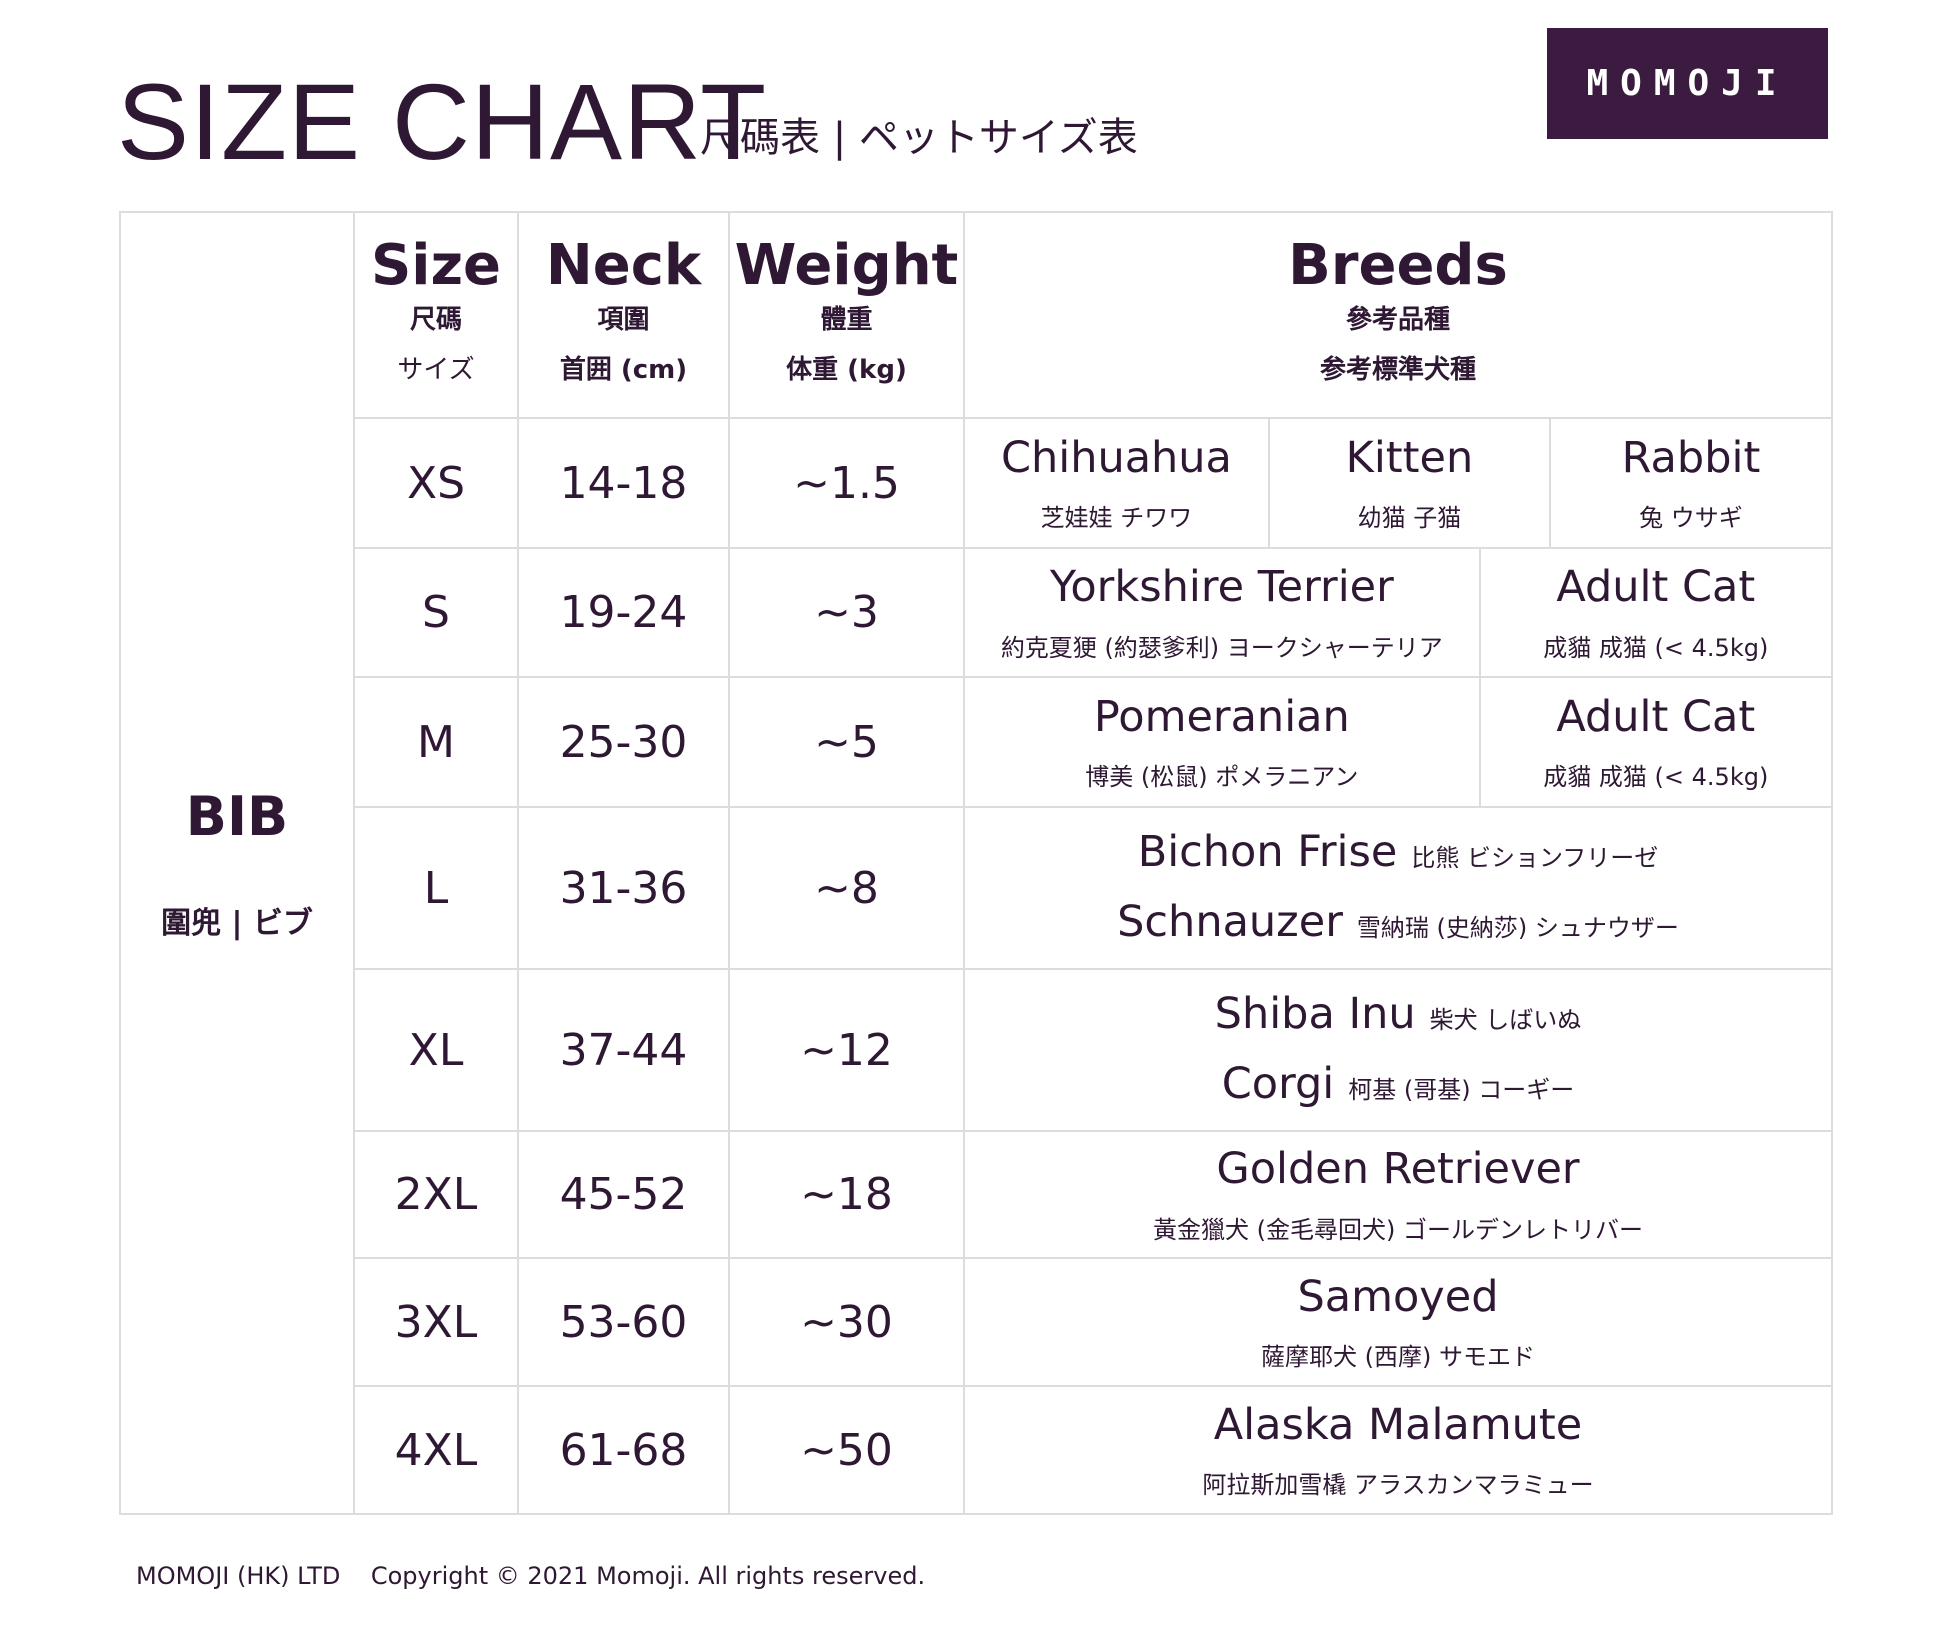 Image resolution: width=1946 pixels, height=1628 pixels. What do you see at coordinates (1398, 1229) in the screenshot?
I see `breed-local-name: 黃金獵犬 (金毛尋回犬) ゴールデンレトリバー` at bounding box center [1398, 1229].